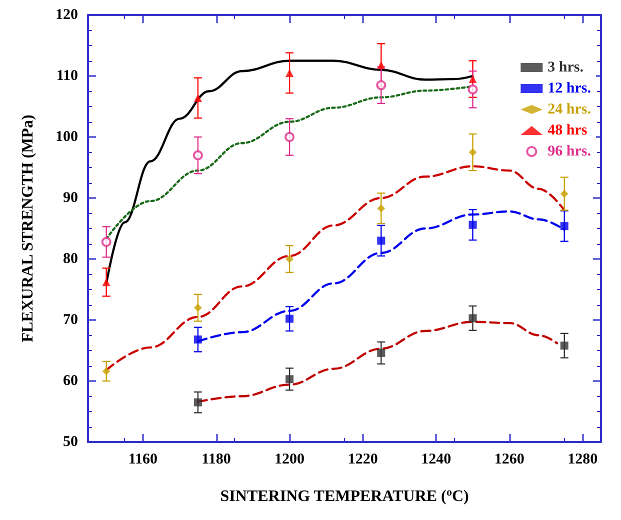 Image resolution: width=621 pixels, height=520 pixels. Describe the element at coordinates (67, 137) in the screenshot. I see `y-tick-label: 100` at that location.